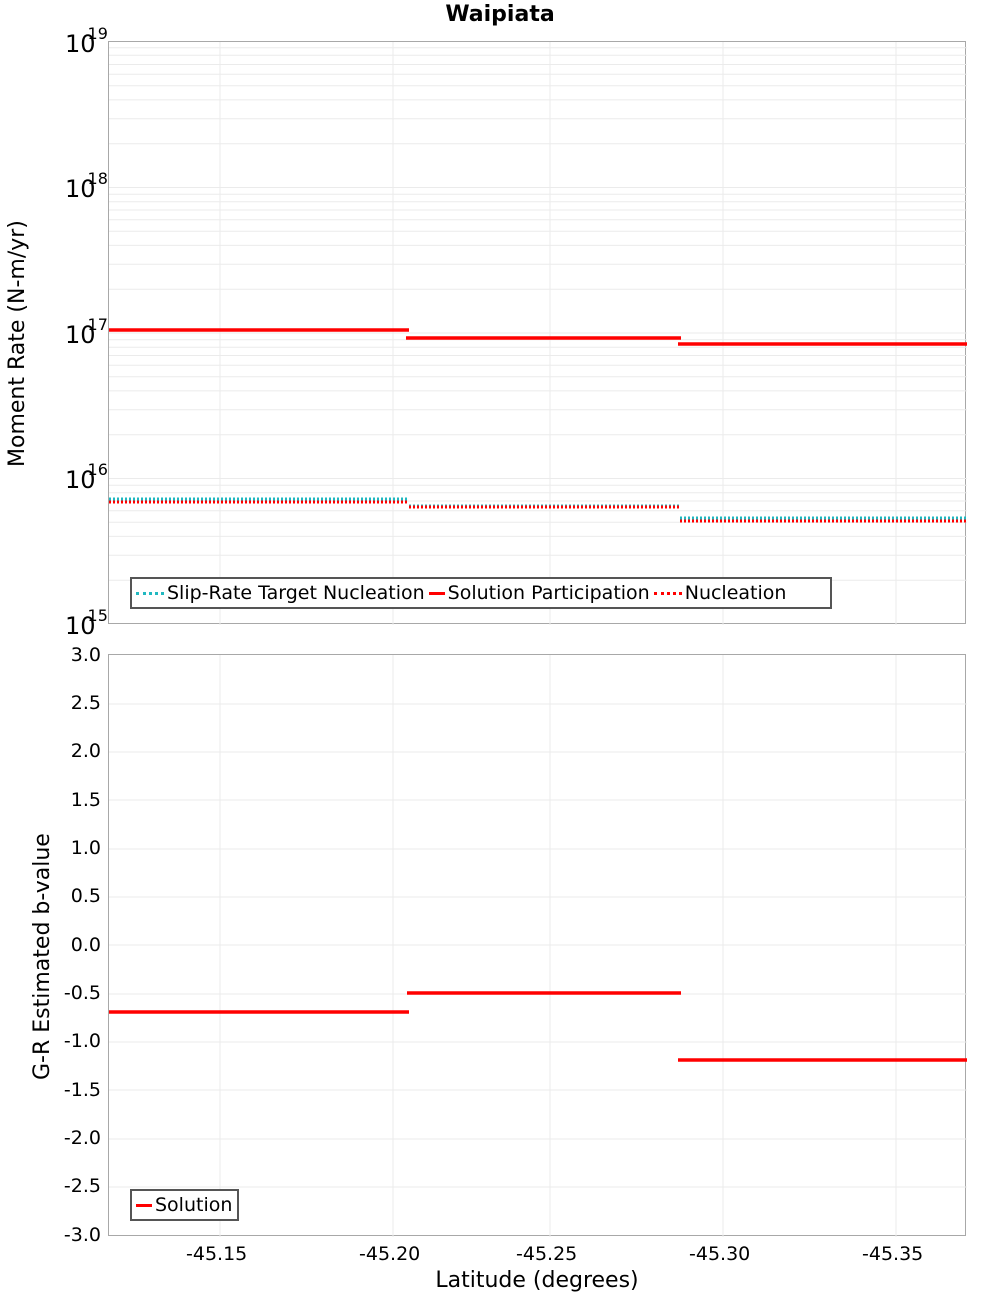  What do you see at coordinates (86, 477) in the screenshot?
I see `ytick-1e16: 1016` at bounding box center [86, 477].